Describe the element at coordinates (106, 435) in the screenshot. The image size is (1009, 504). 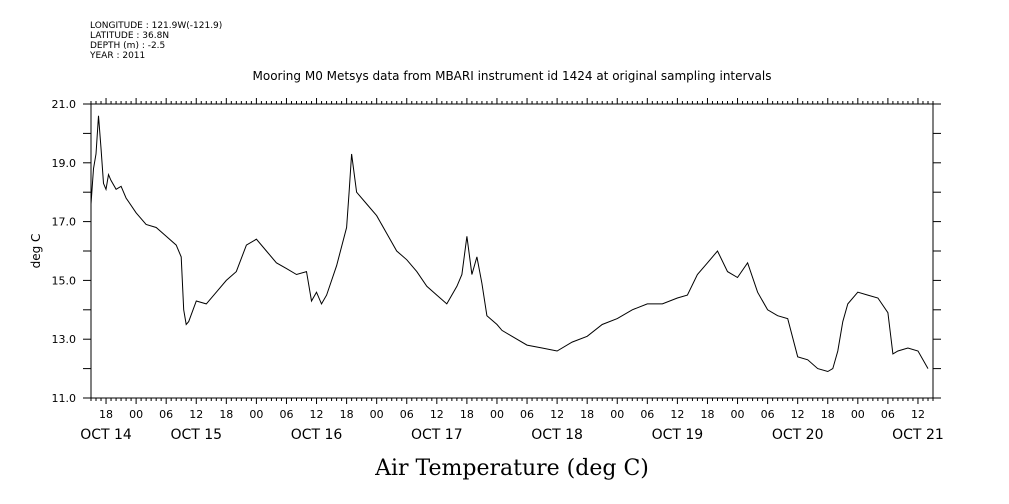
I see `x-day-label: OCT 14` at that location.